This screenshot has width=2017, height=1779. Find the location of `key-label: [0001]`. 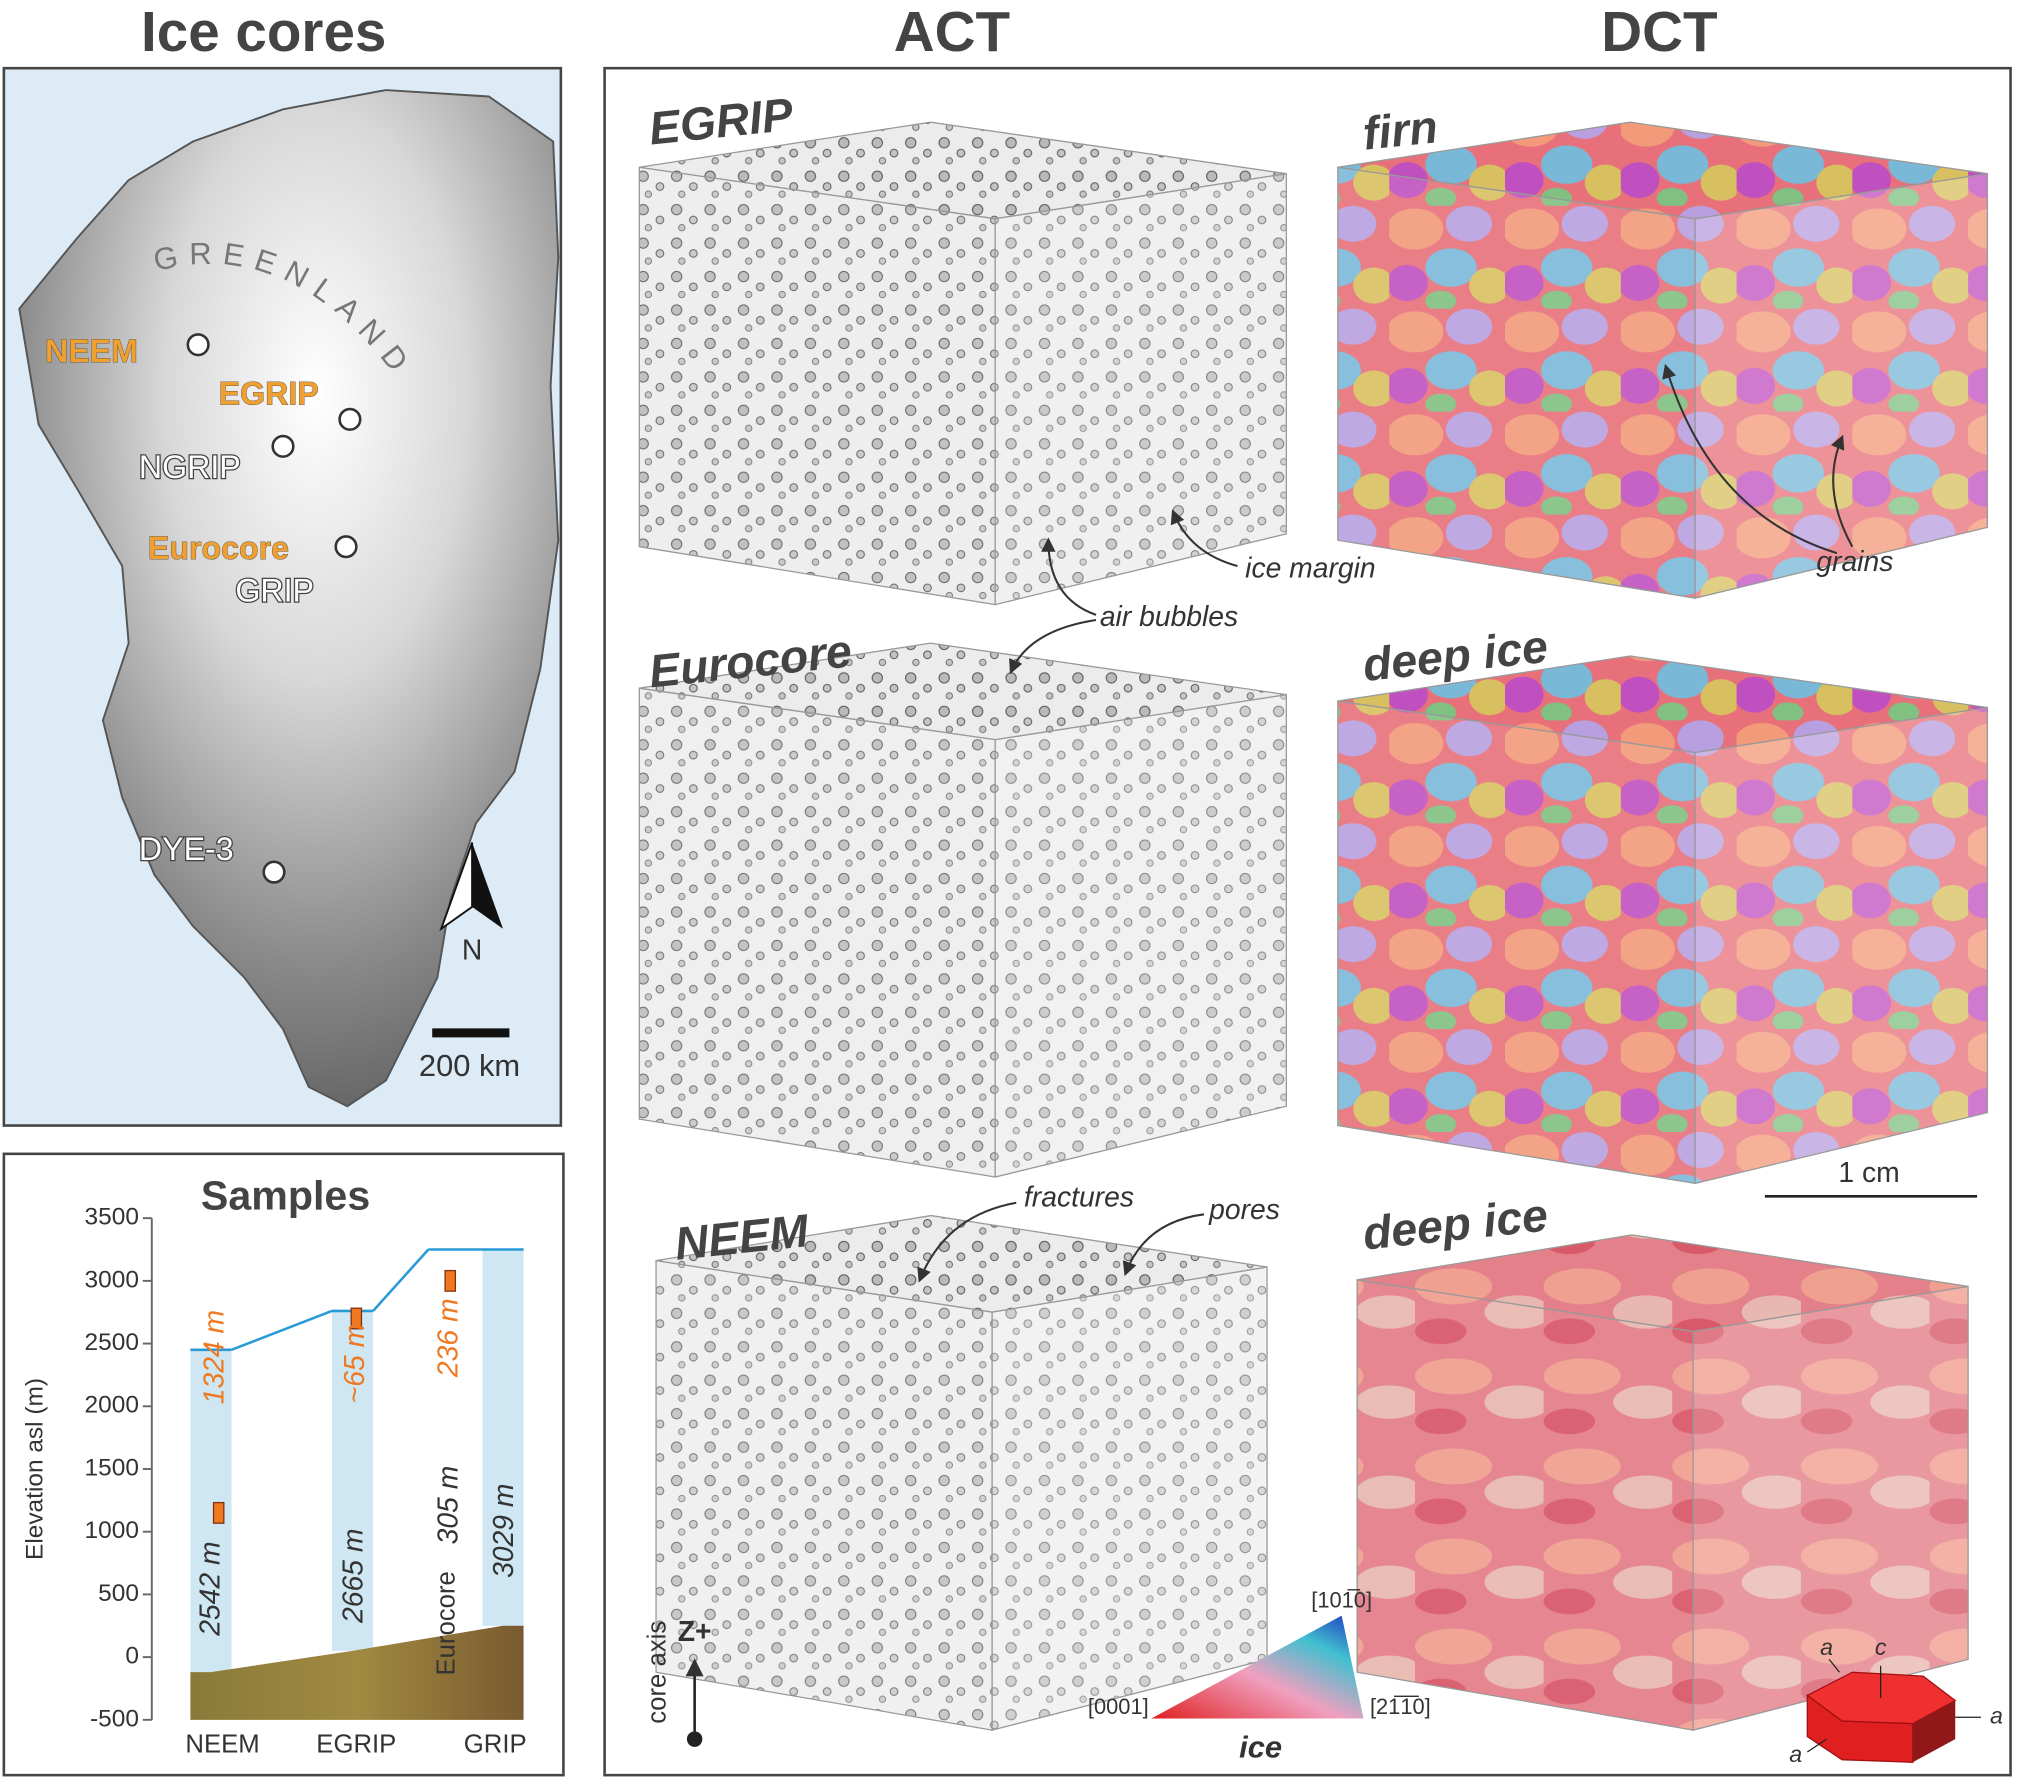

key-label: [0001] is located at coordinates (1118, 1706).